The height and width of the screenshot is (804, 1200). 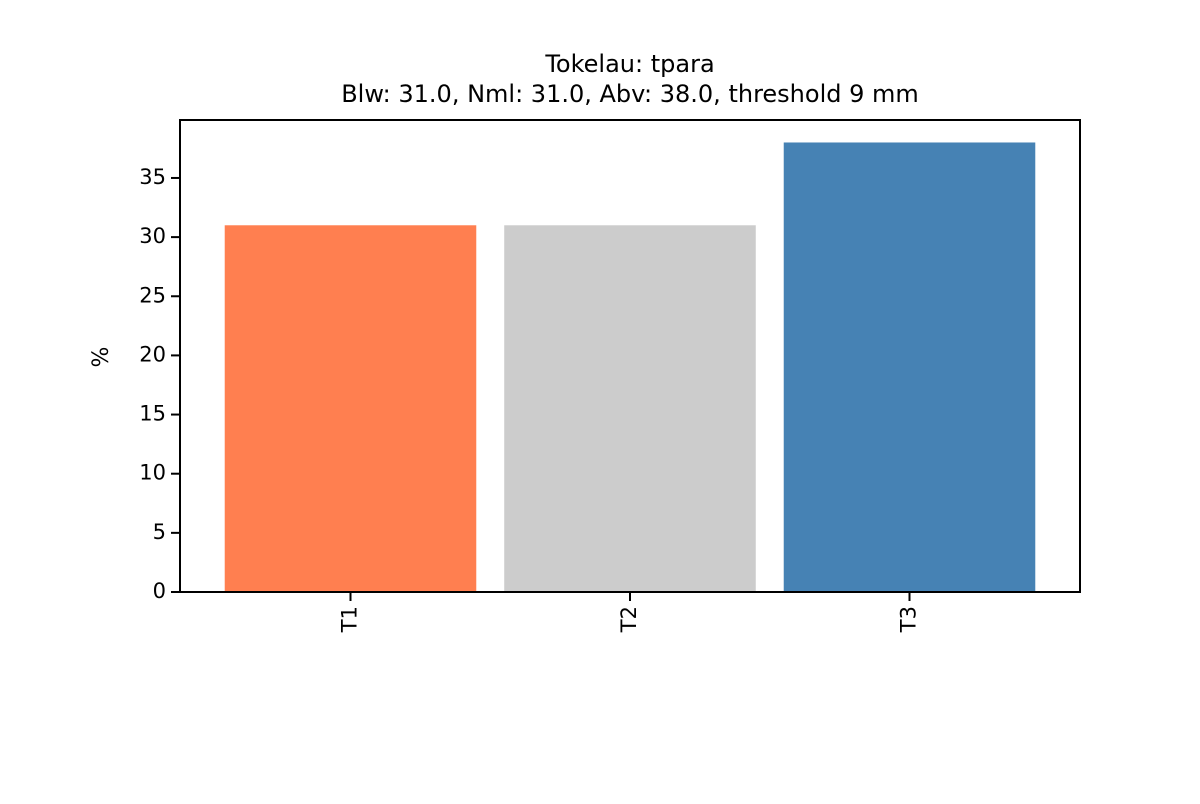 I want to click on y-axis-label: %, so click(x=101, y=357).